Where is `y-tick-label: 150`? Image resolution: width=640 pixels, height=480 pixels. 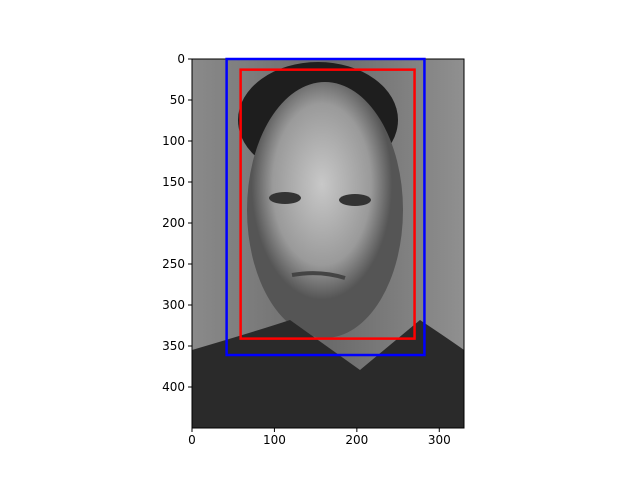 y-tick-label: 150 is located at coordinates (173, 182).